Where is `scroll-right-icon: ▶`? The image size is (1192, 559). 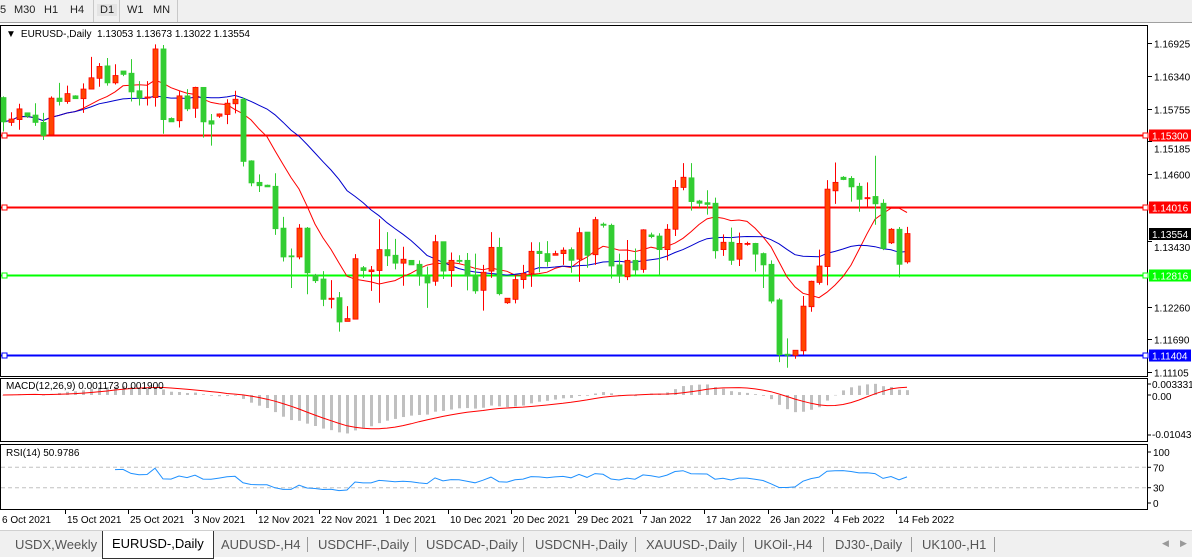 scroll-right-icon: ▶ is located at coordinates (1183, 543).